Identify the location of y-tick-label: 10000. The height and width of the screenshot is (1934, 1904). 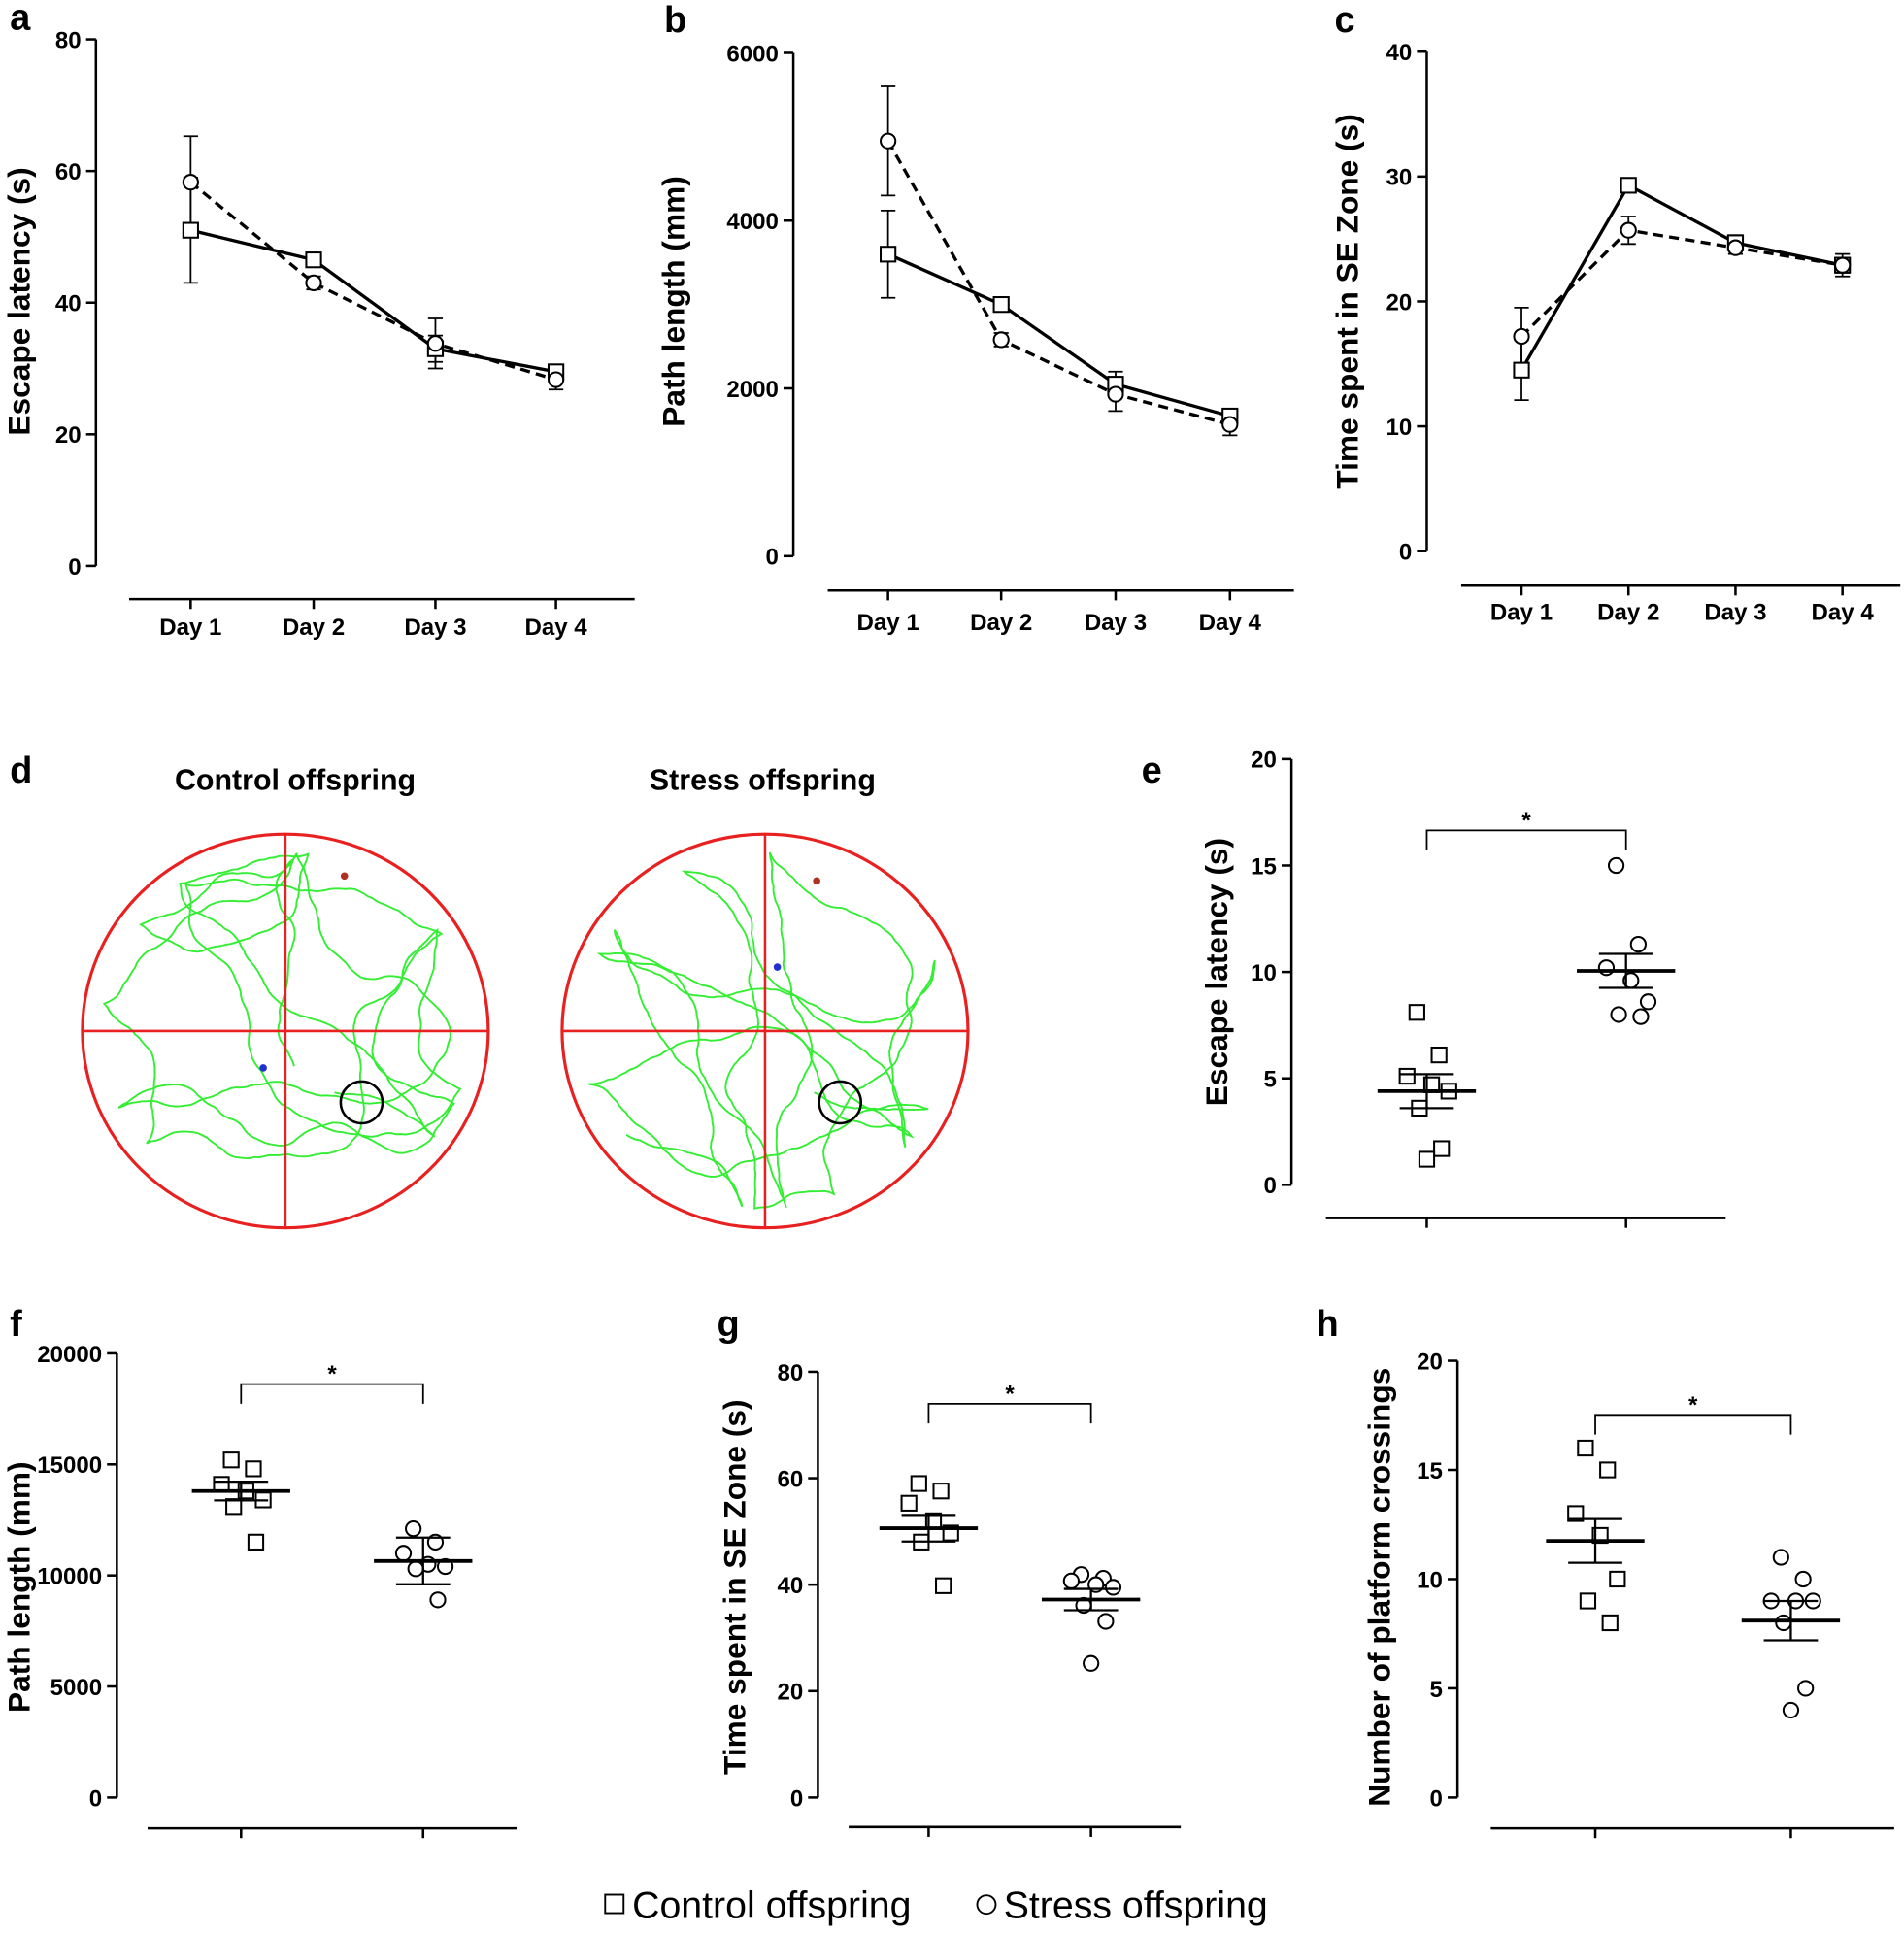
(69, 1577).